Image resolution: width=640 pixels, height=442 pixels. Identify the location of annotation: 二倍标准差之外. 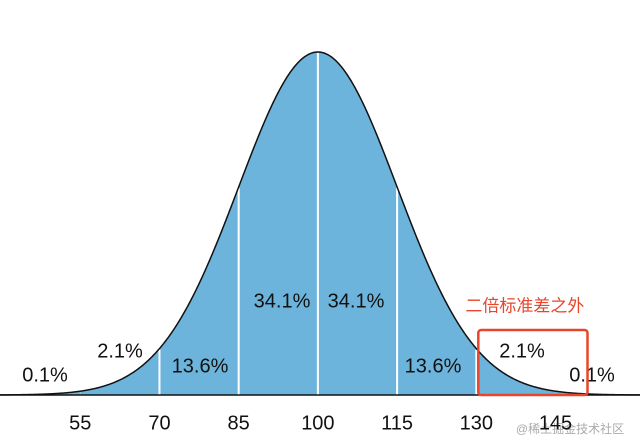
(524, 305).